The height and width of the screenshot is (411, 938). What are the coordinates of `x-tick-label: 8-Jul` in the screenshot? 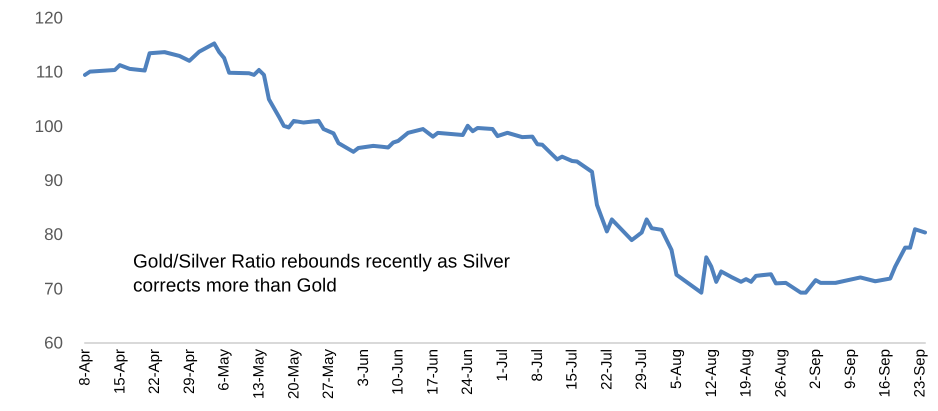 It's located at (537, 365).